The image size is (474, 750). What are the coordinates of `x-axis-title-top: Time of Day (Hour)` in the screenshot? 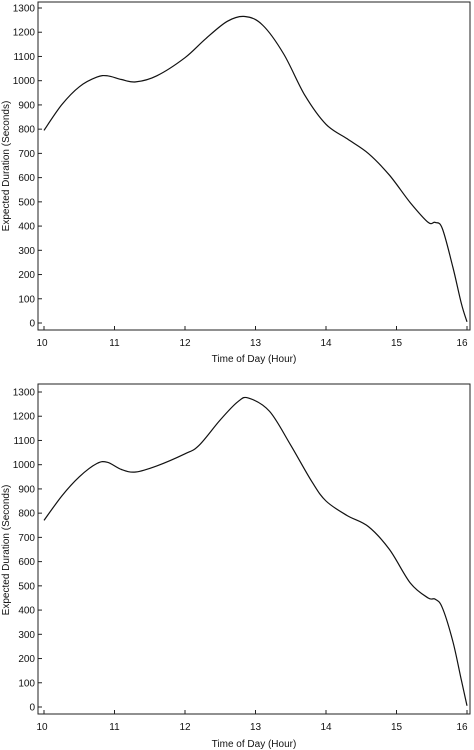 It's located at (254, 359).